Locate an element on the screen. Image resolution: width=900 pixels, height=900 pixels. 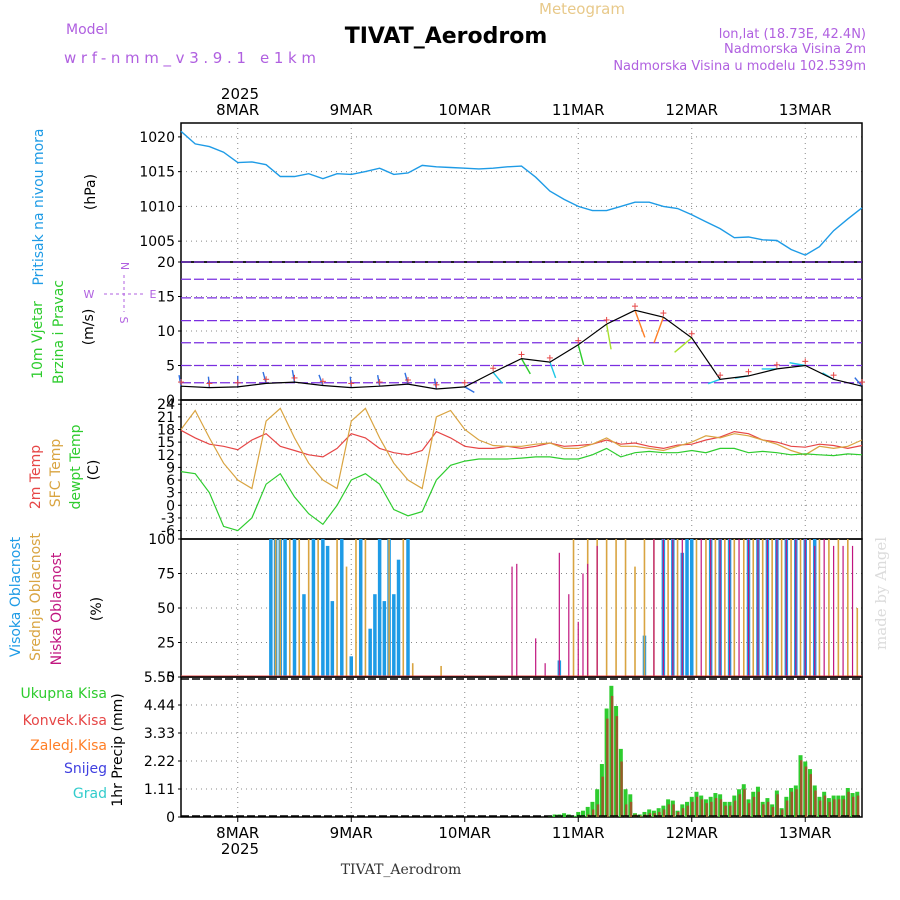
y-tick-label: -6 is located at coordinates (168, 532).